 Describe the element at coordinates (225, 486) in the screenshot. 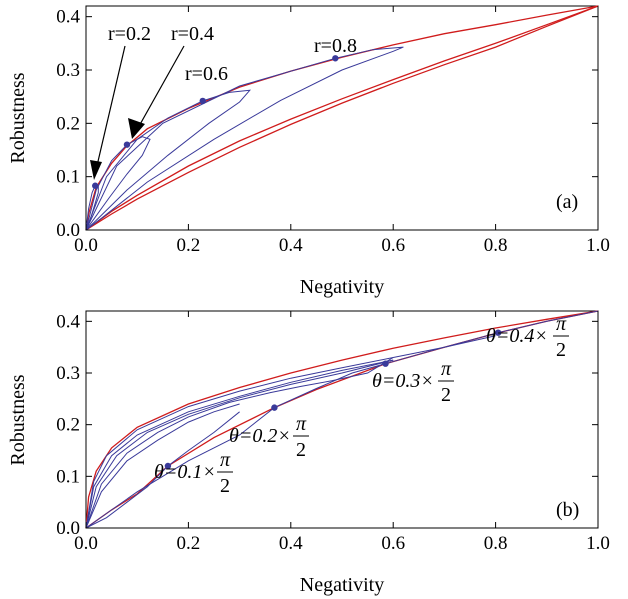

I see `theta-label-1-den: 2` at that location.